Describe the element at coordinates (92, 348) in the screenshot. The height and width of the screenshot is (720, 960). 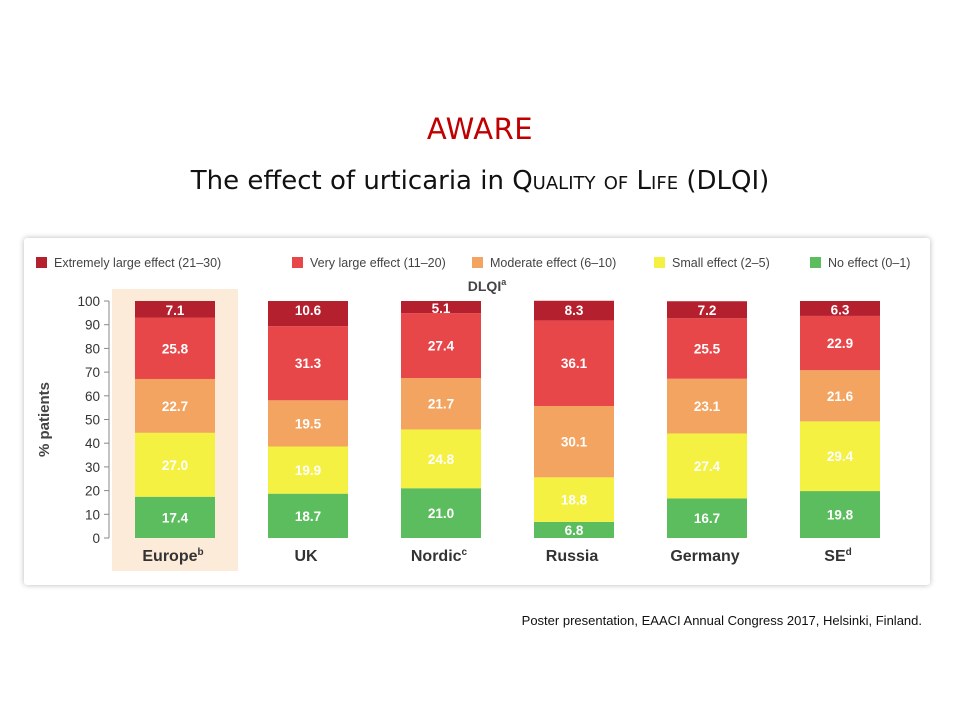
I see `y-tick-label: 80` at that location.